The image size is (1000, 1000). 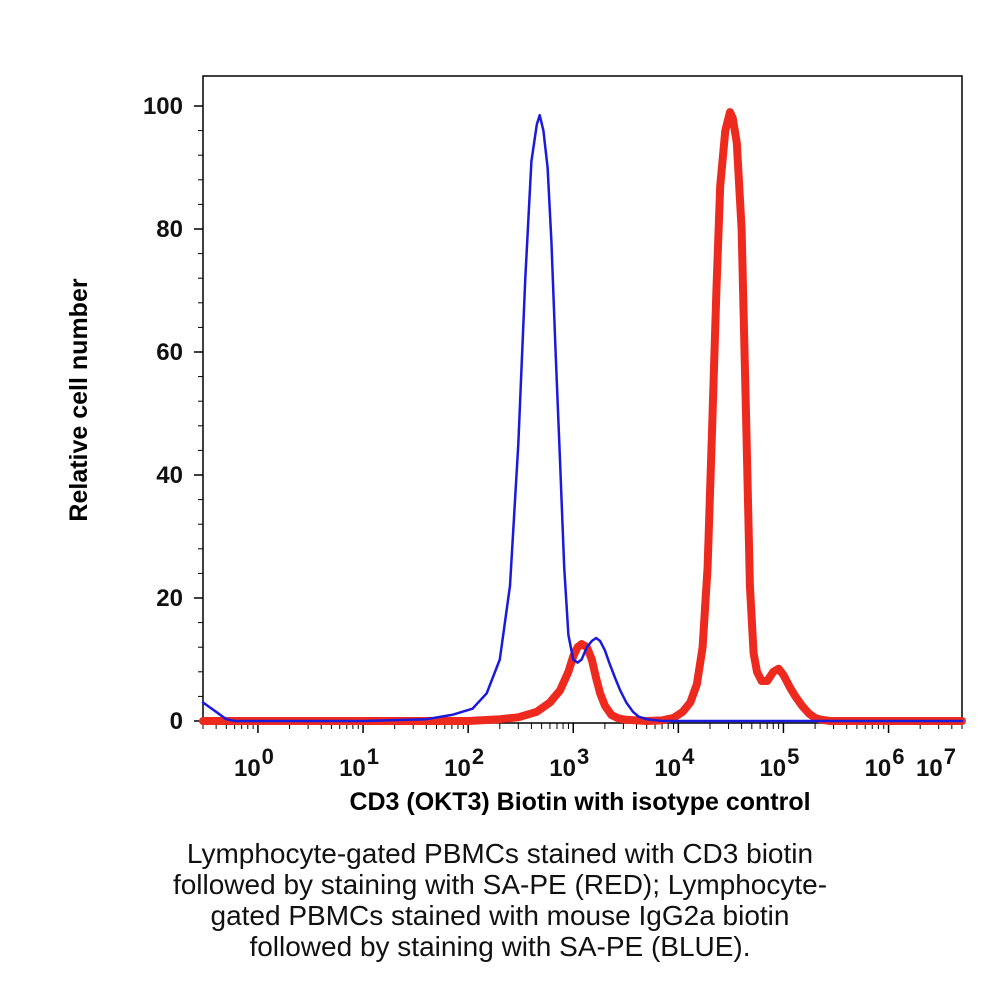 I want to click on x-tick-exponent: 2, so click(x=478, y=756).